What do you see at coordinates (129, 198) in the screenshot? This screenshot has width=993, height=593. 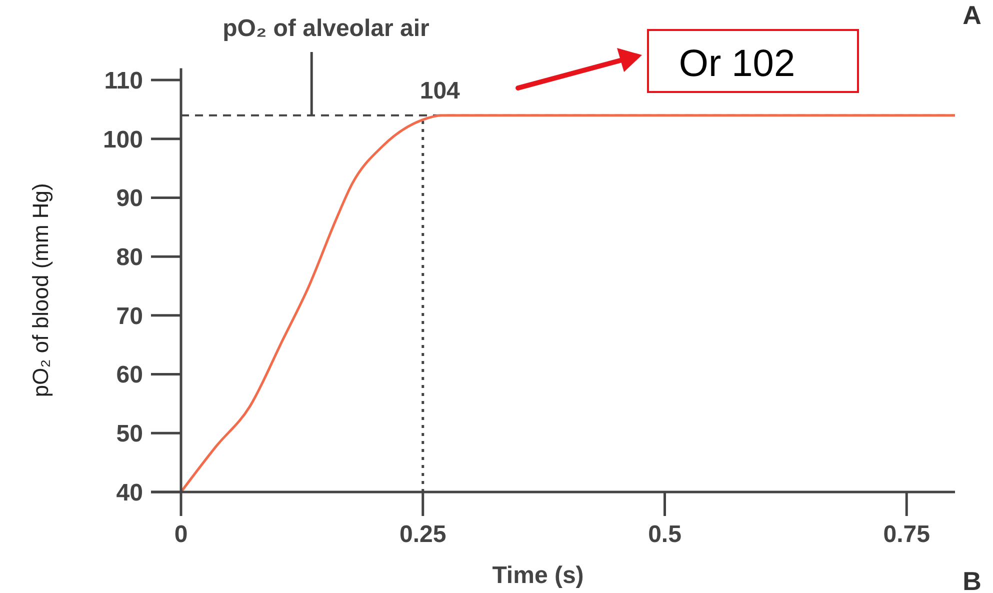 I see `y-tick-label: 90` at bounding box center [129, 198].